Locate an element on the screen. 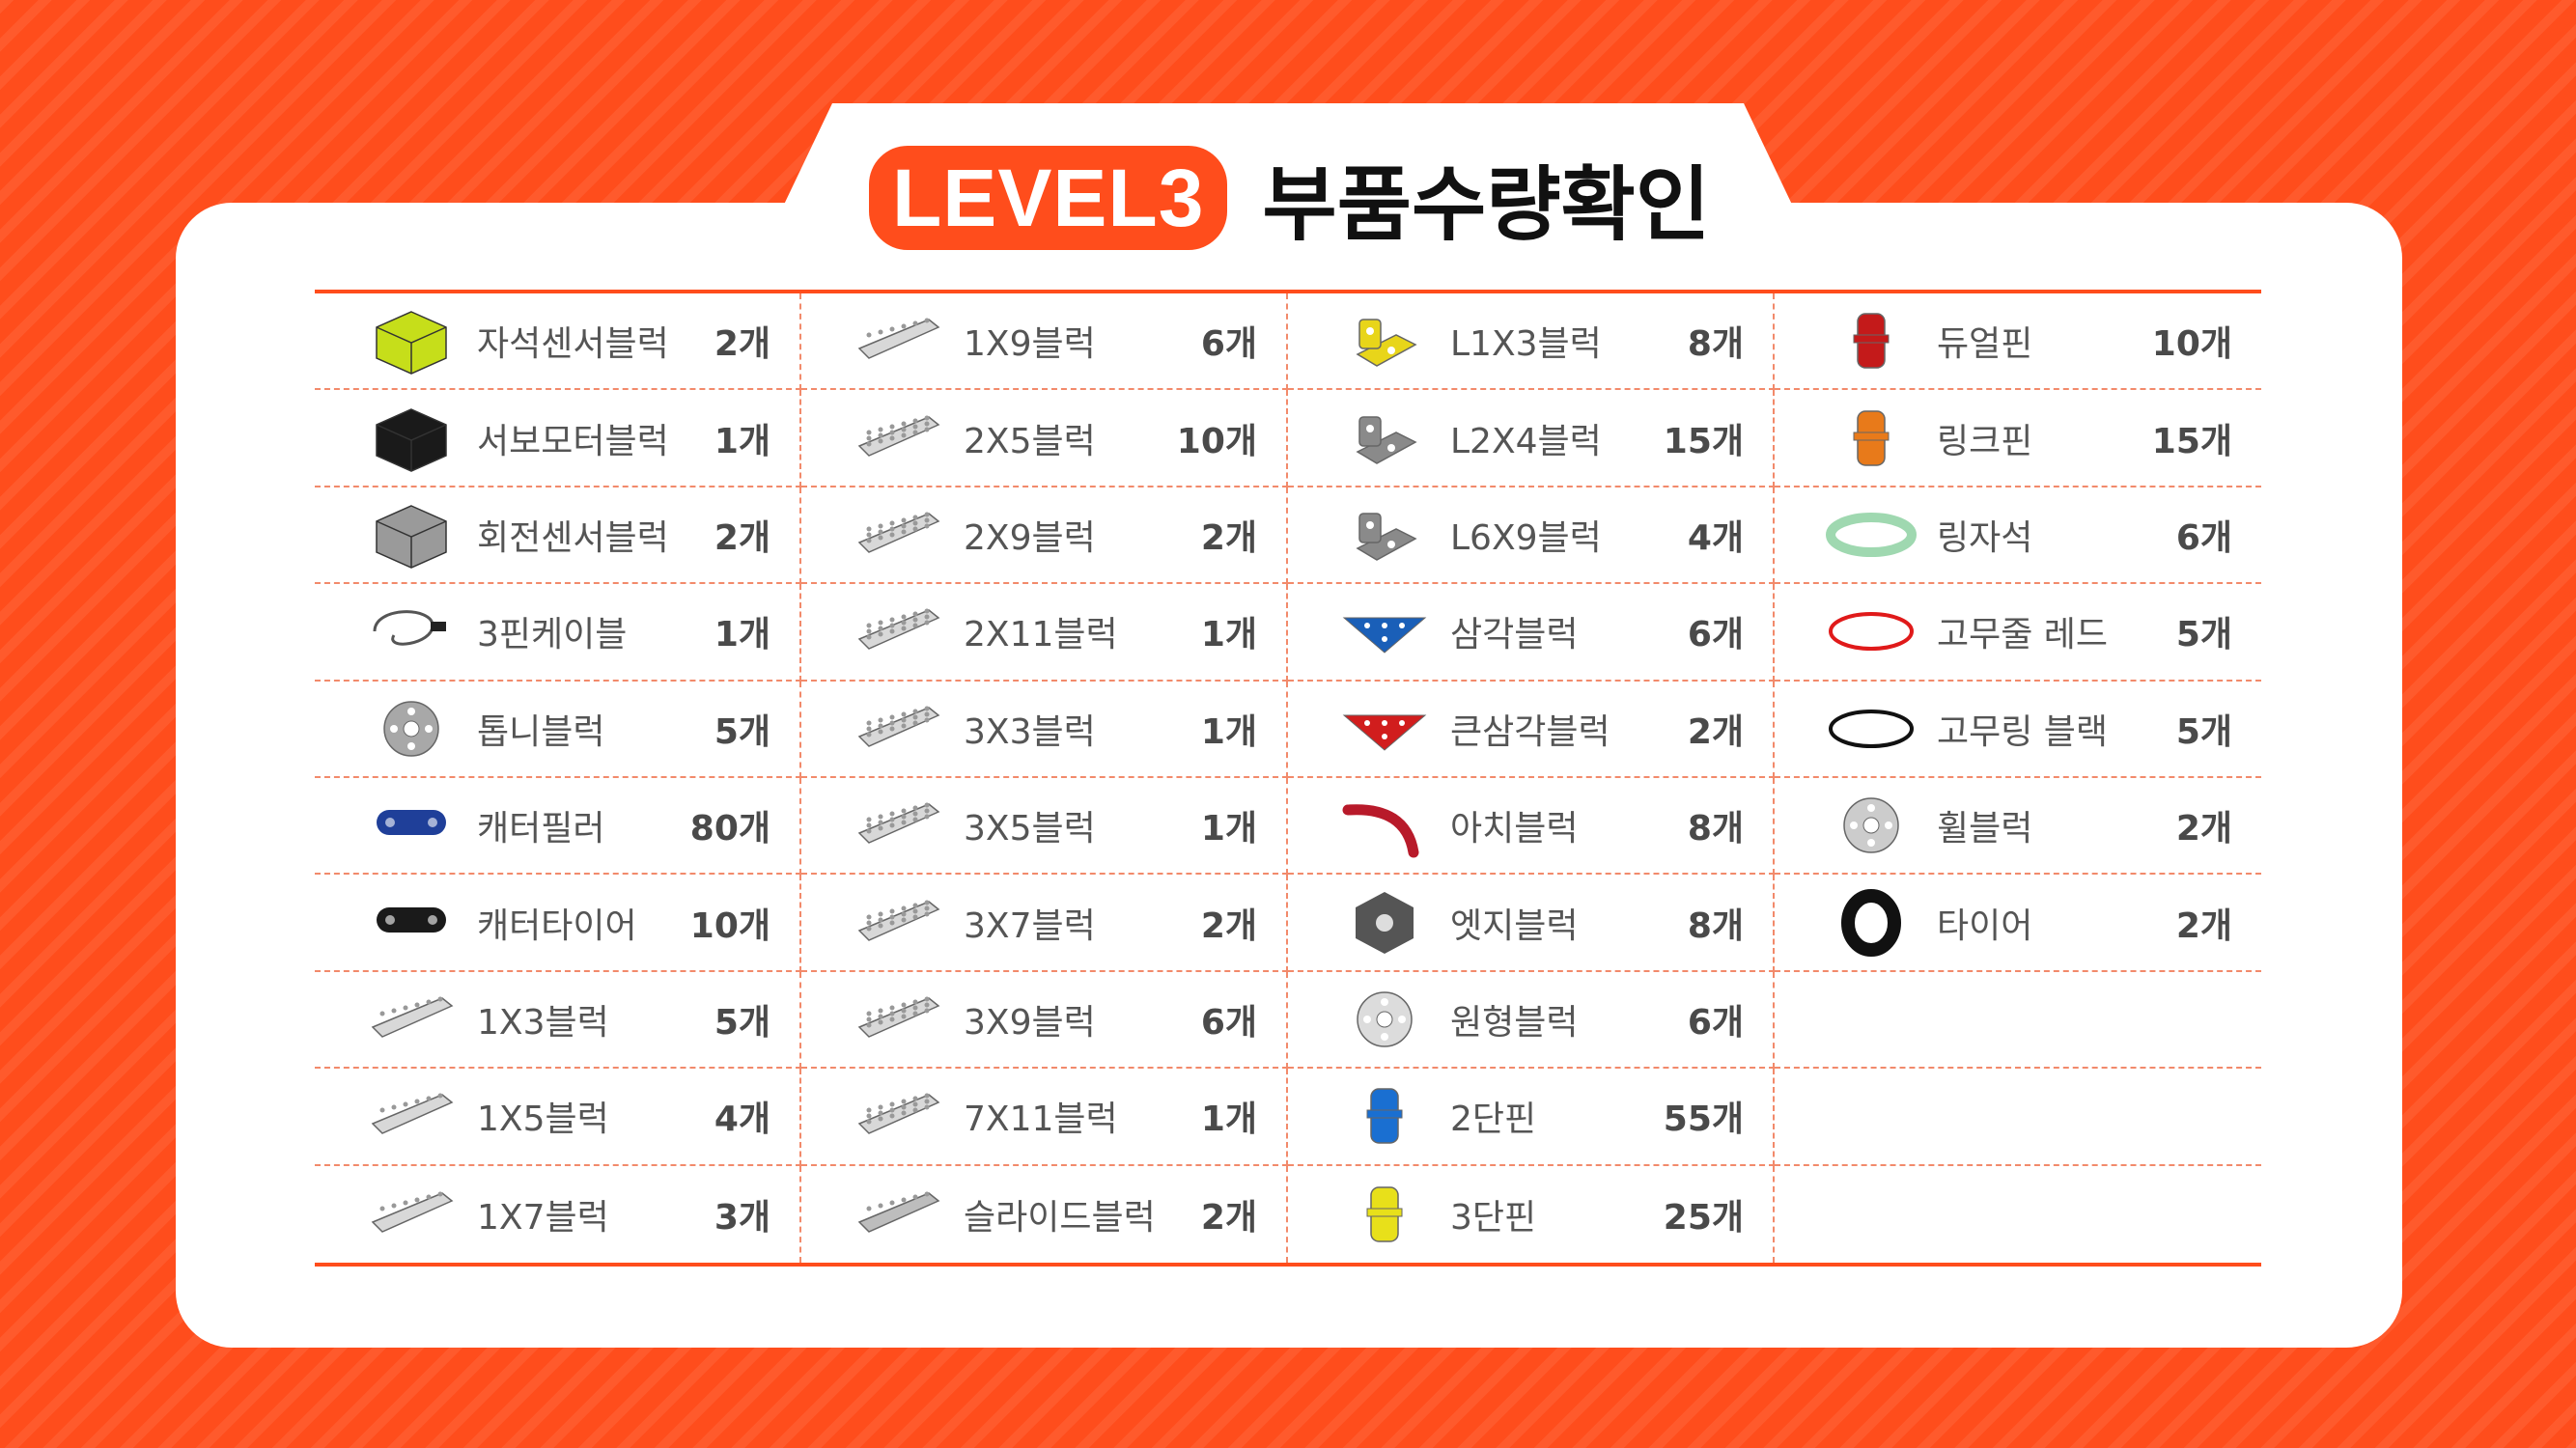 The width and height of the screenshot is (2576, 1448). dual-pin-icon is located at coordinates (1871, 341).